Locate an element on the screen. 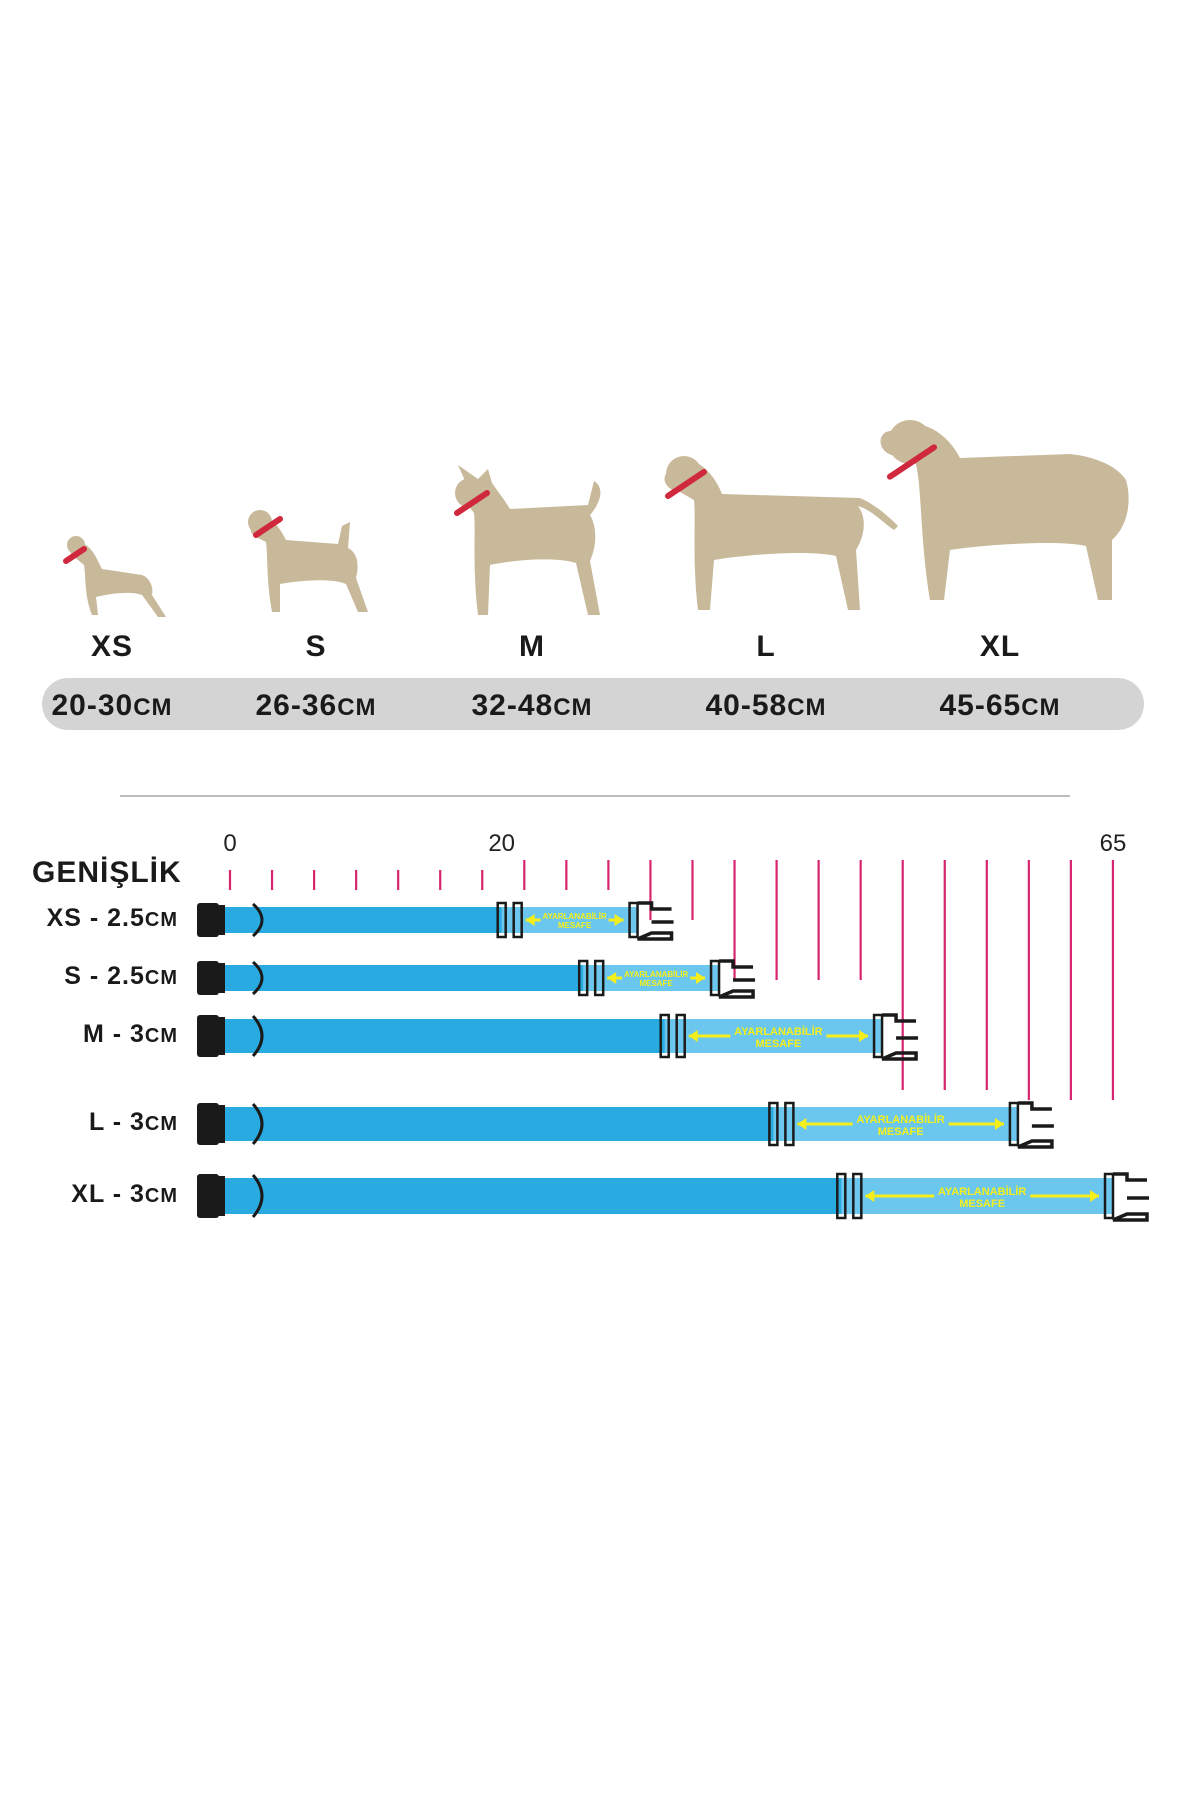 This screenshot has width=1200, height=1800. size-range-bar is located at coordinates (593, 704).